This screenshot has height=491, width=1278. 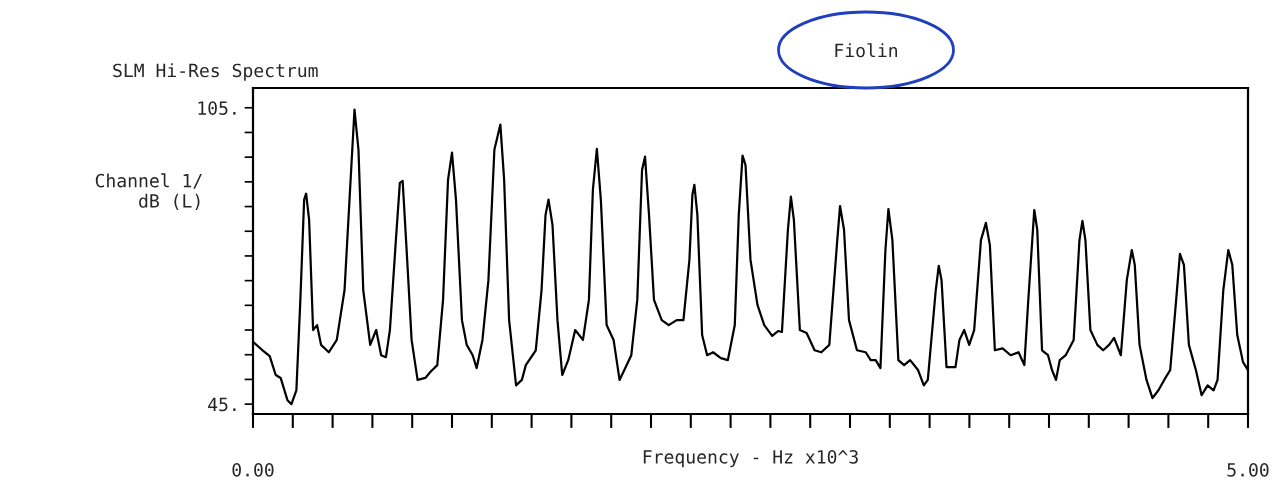 I want to click on x-tick-label: 5.00, so click(x=1248, y=470).